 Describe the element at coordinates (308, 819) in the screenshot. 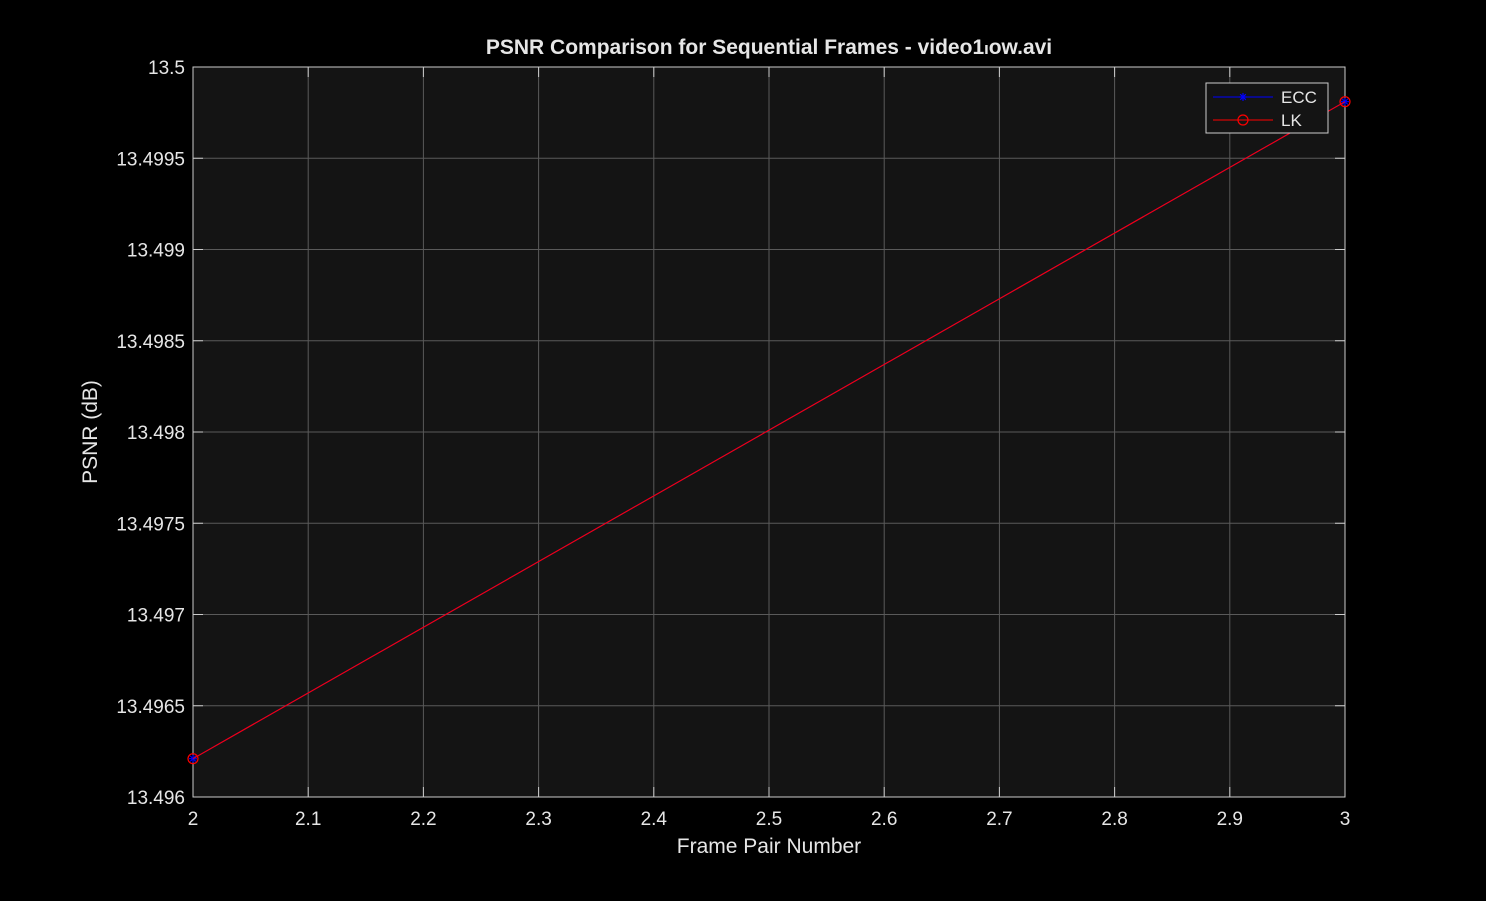

I see `x-tick-label: 2.1` at that location.